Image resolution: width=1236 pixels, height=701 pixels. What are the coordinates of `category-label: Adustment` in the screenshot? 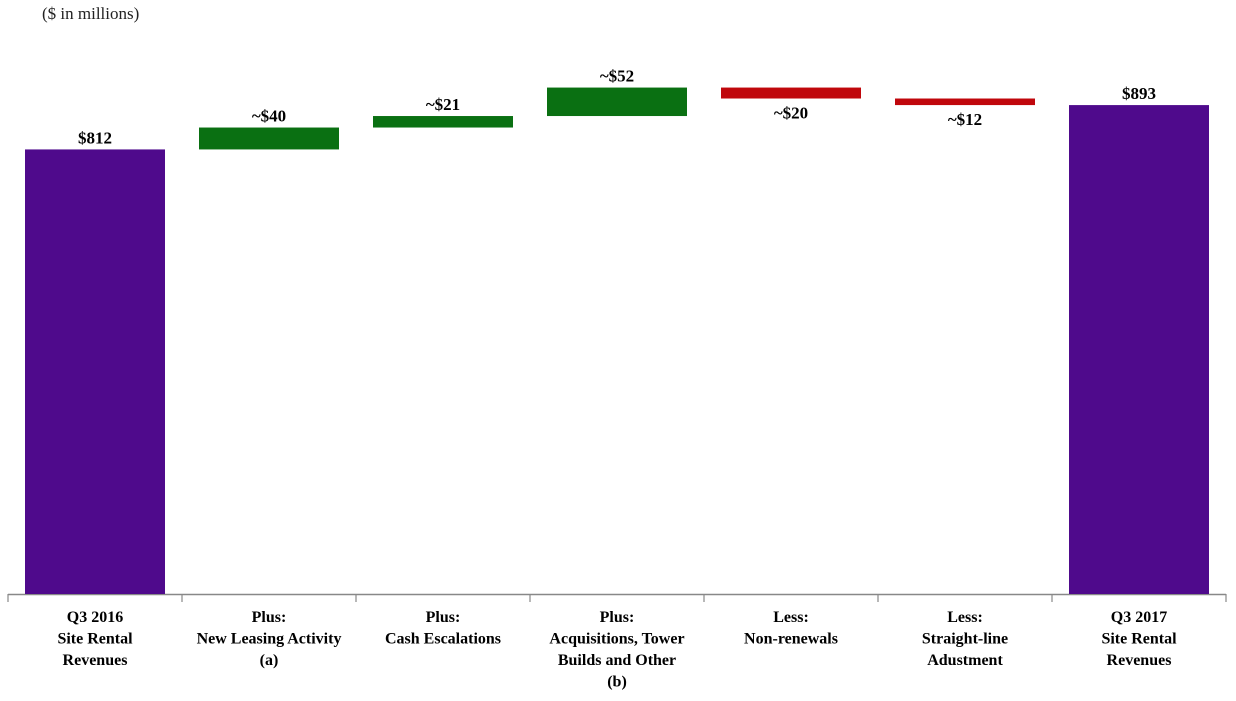 It's located at (965, 660).